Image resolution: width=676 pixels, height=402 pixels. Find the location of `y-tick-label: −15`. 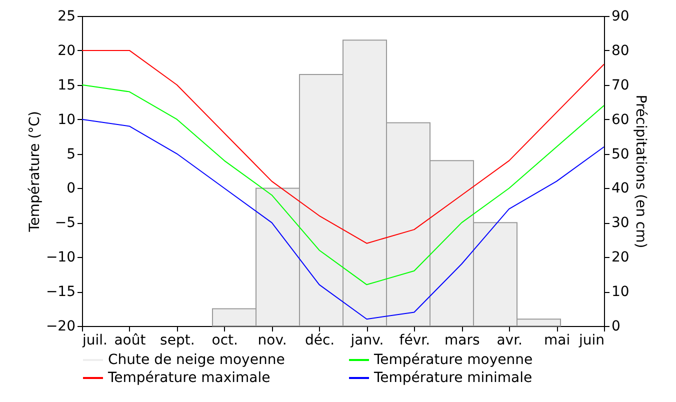

y-tick-label: −15 is located at coordinates (61, 292).